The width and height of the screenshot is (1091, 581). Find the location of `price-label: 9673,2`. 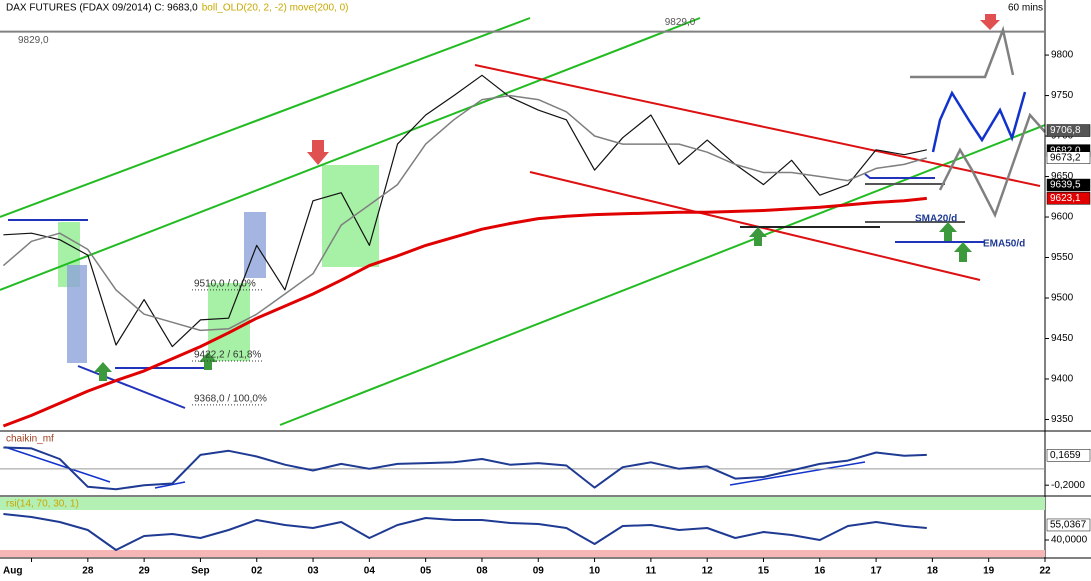

price-label: 9673,2 is located at coordinates (1065, 157).